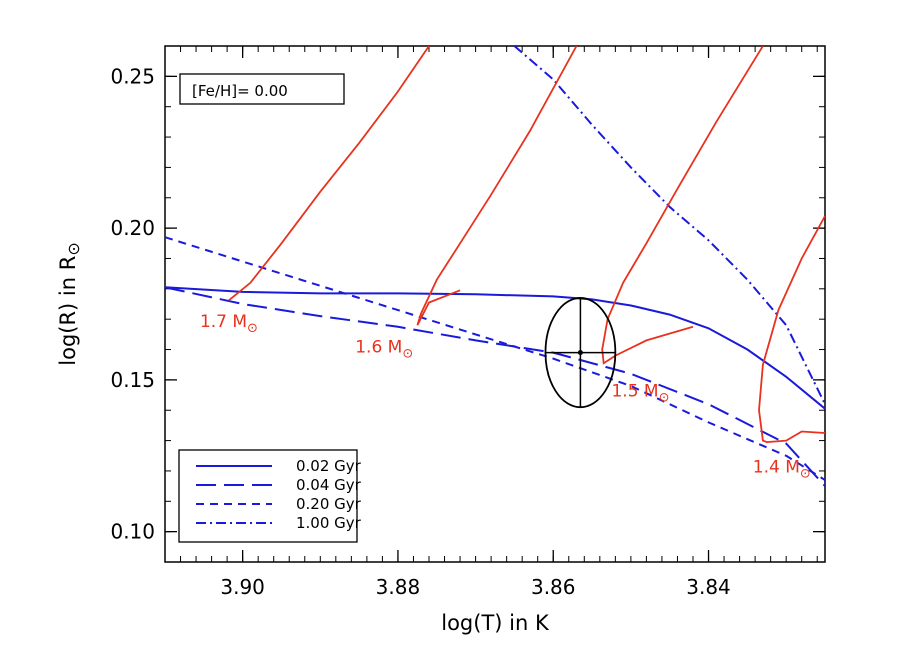  I want to click on star-point, so click(580, 353).